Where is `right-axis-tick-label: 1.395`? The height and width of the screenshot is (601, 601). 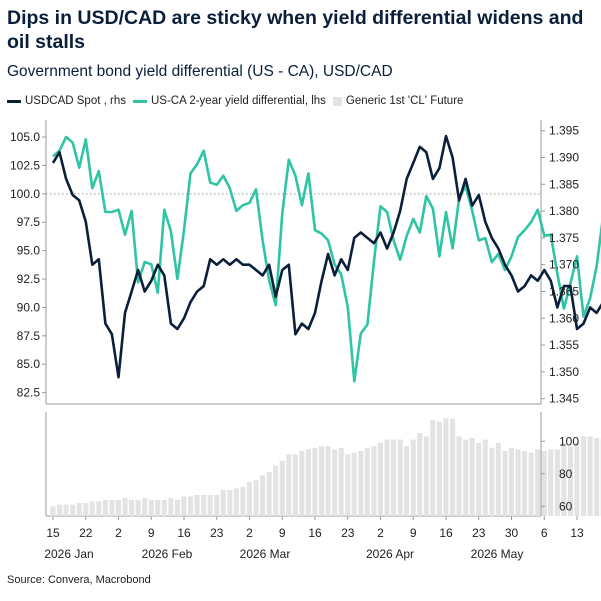 right-axis-tick-label: 1.395 is located at coordinates (564, 131).